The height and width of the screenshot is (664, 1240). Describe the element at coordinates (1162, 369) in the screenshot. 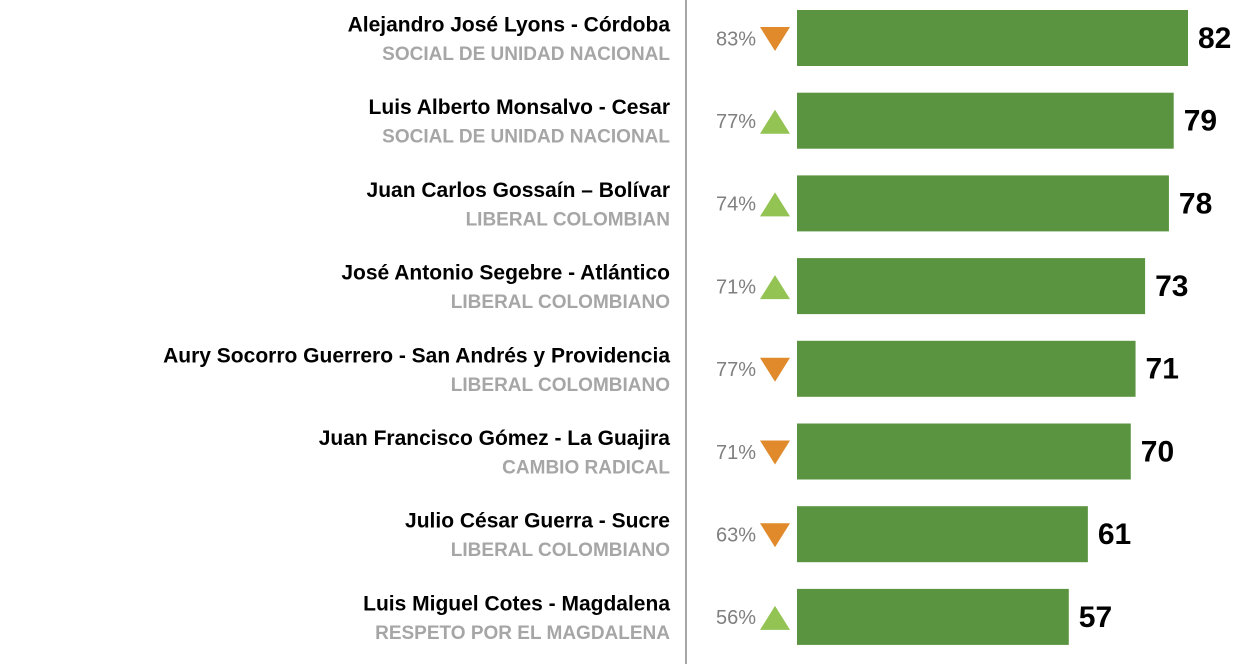

I see `value-label: 71` at that location.